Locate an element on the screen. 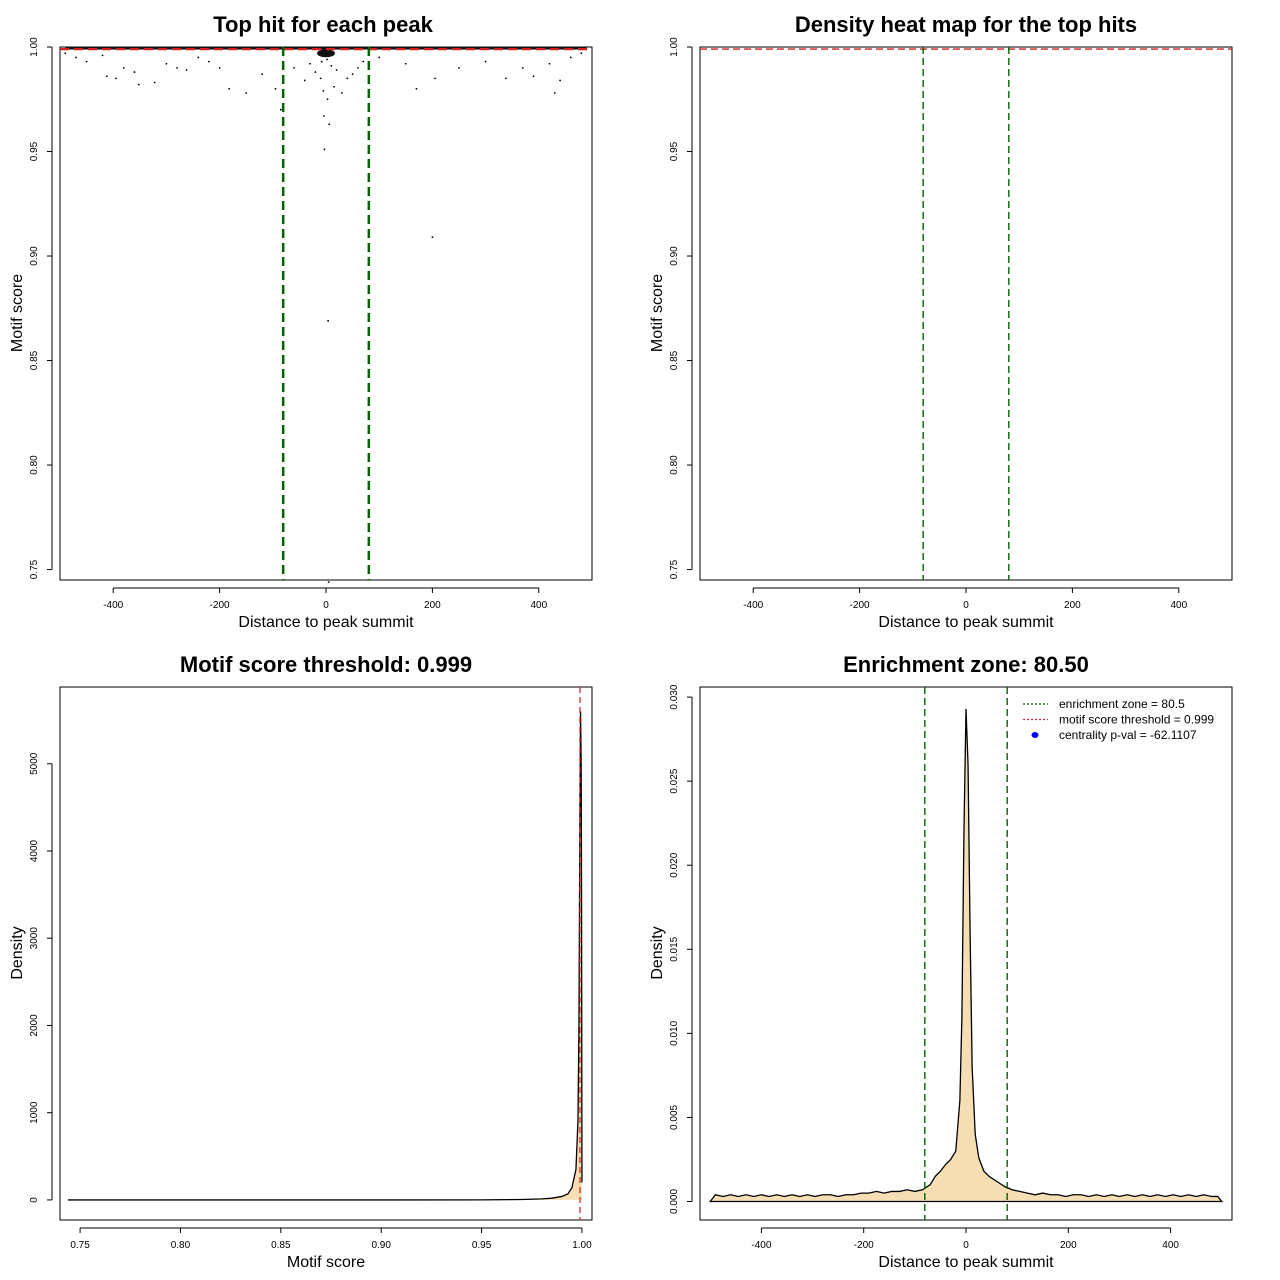 The image size is (1280, 1280). y-tick-label: 5000 is located at coordinates (34, 763).